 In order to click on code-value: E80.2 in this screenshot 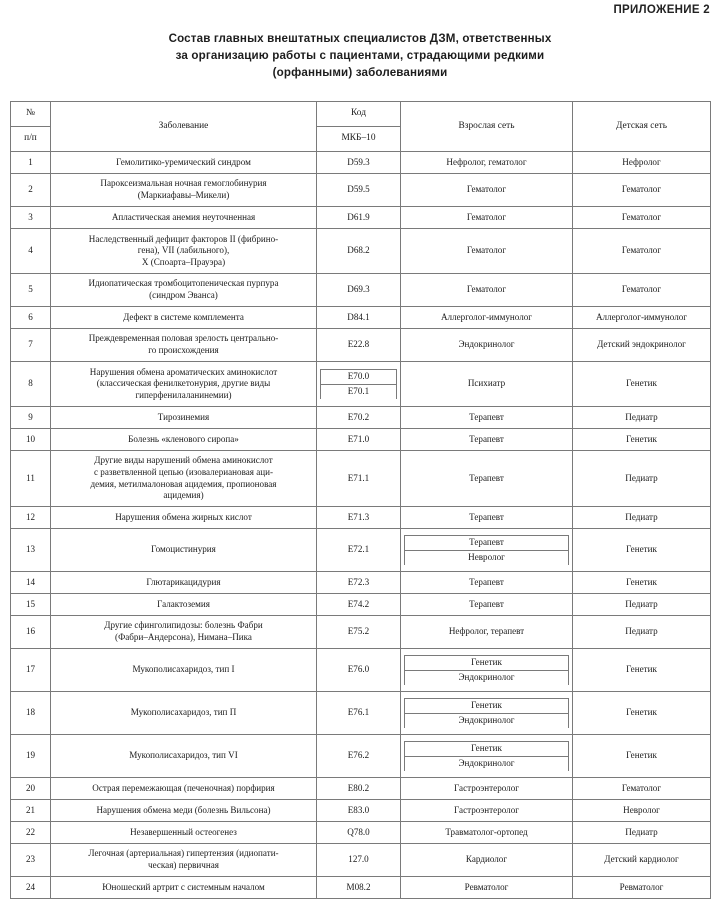, I will do `click(358, 787)`.